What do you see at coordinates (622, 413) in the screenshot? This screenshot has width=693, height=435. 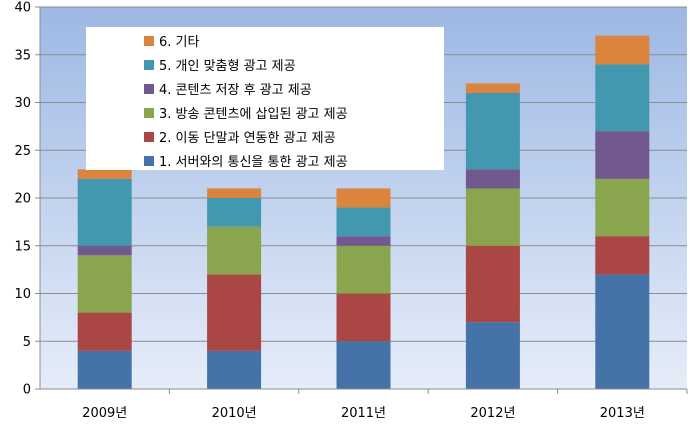 I see `x-tick-label: 2013년` at bounding box center [622, 413].